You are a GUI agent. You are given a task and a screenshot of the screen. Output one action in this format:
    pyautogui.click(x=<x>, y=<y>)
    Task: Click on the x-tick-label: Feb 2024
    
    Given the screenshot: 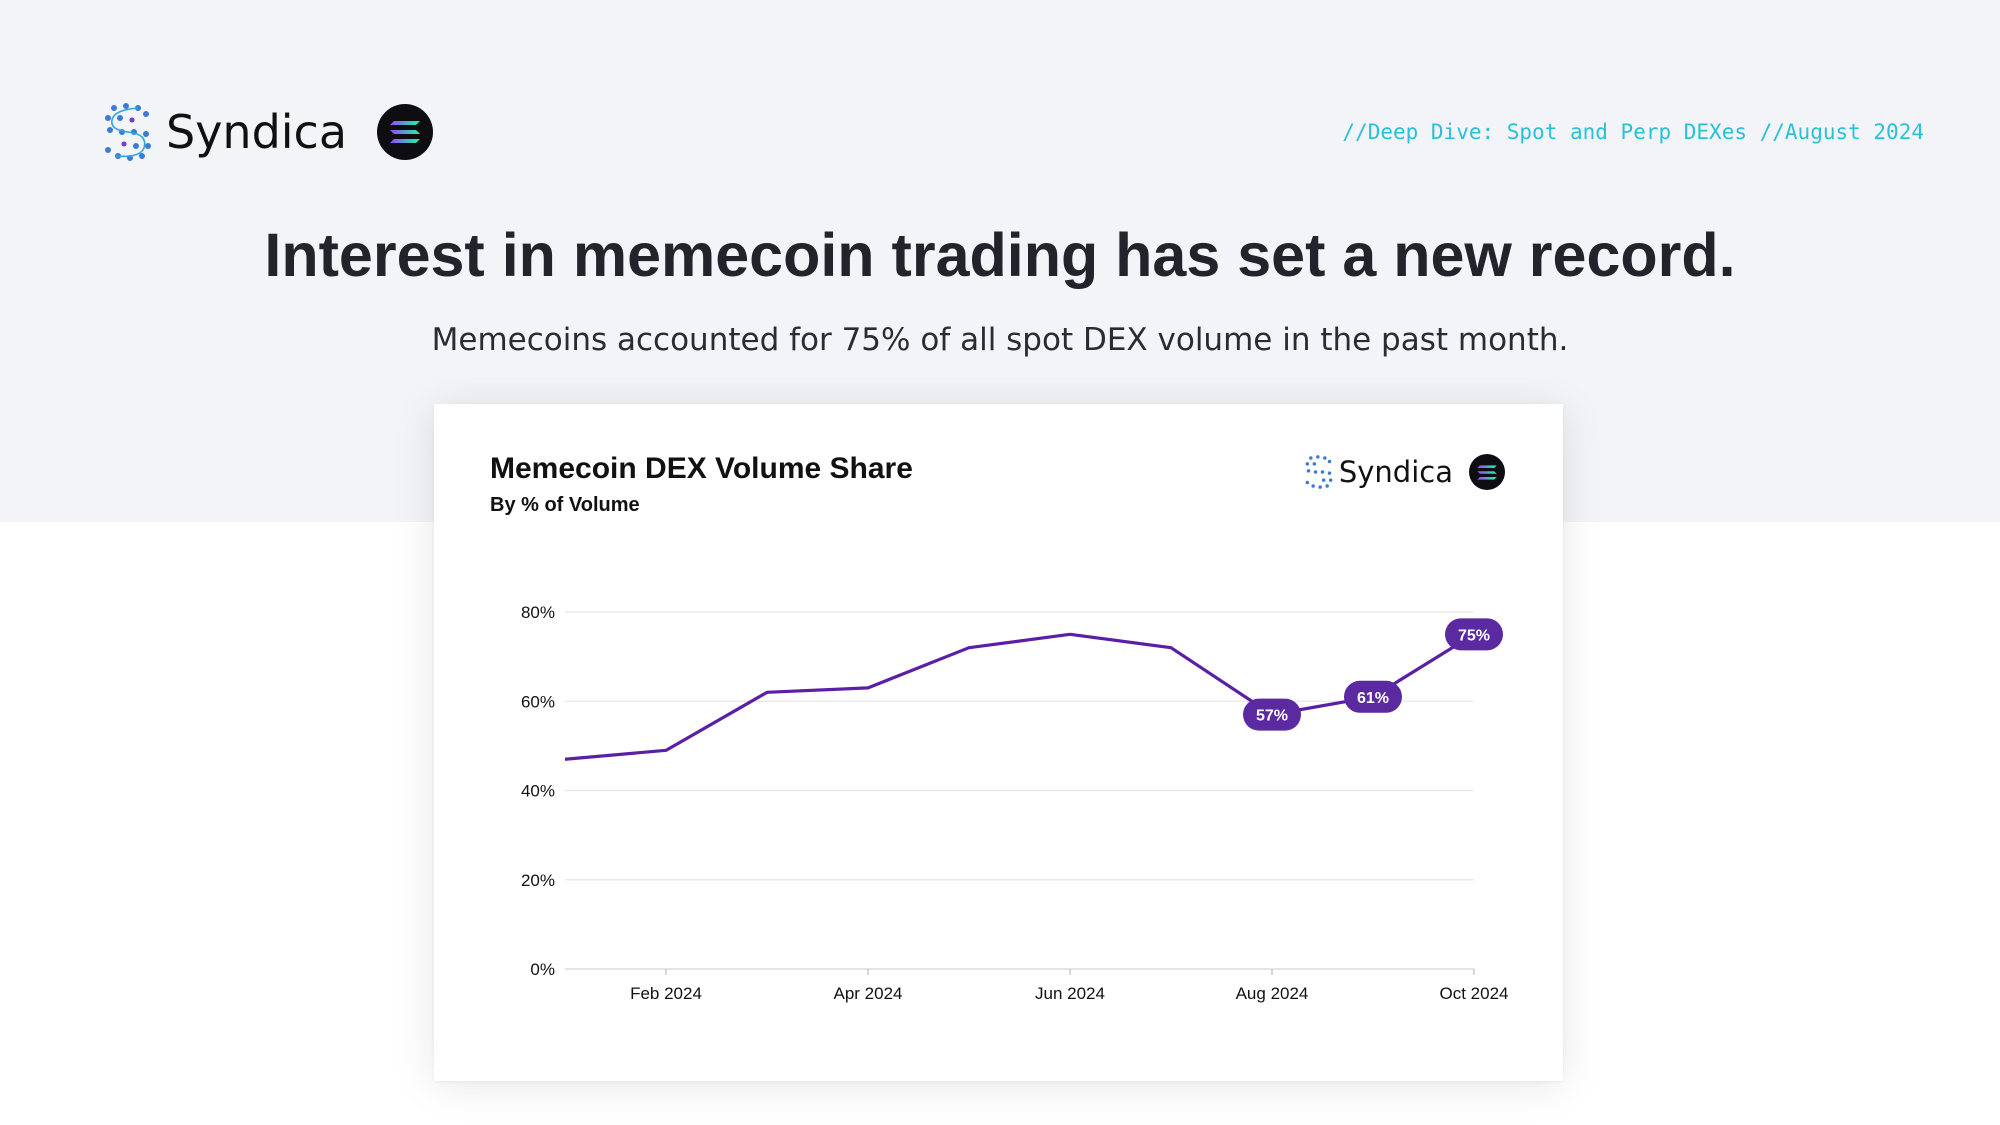 What is the action you would take?
    pyautogui.click(x=666, y=993)
    